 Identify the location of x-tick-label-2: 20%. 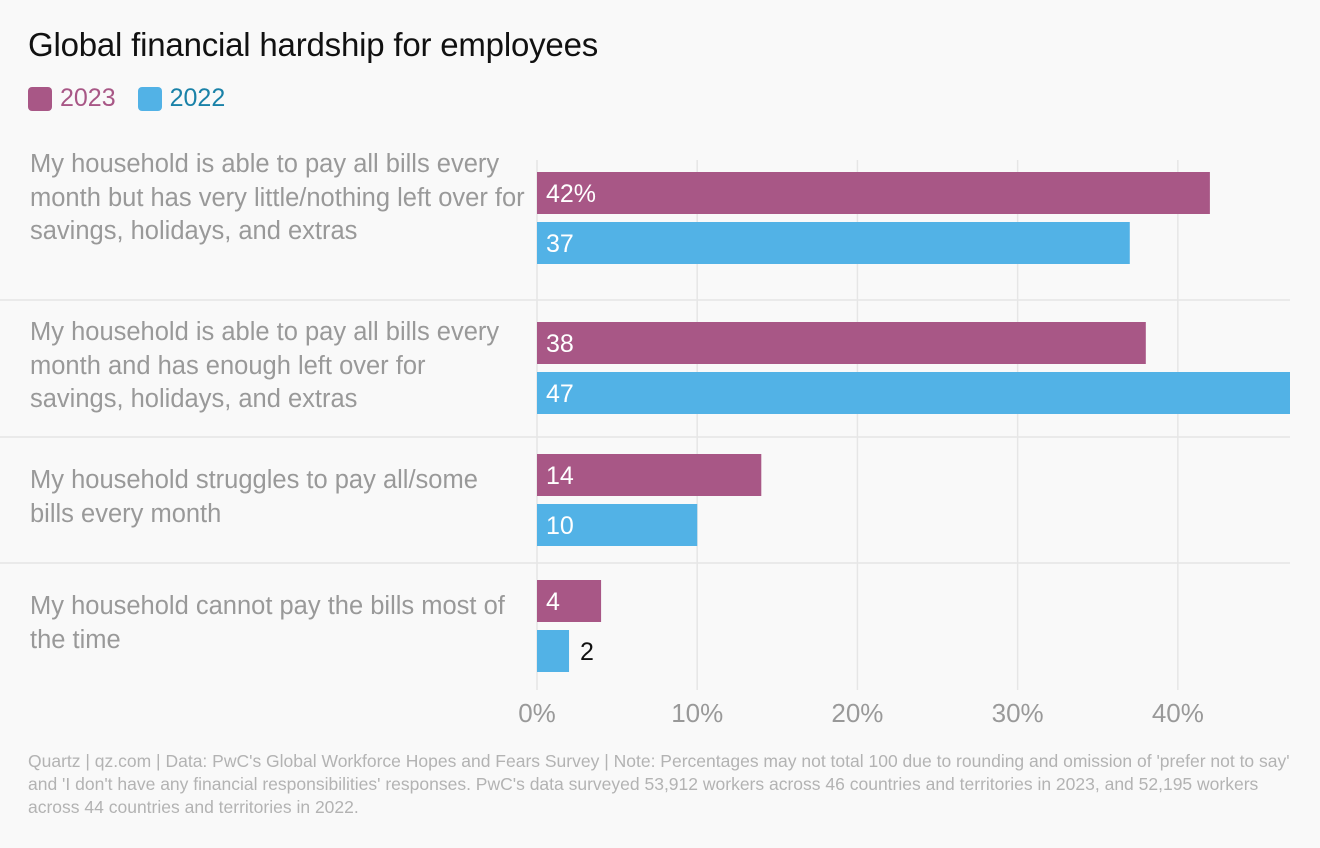
(857, 713).